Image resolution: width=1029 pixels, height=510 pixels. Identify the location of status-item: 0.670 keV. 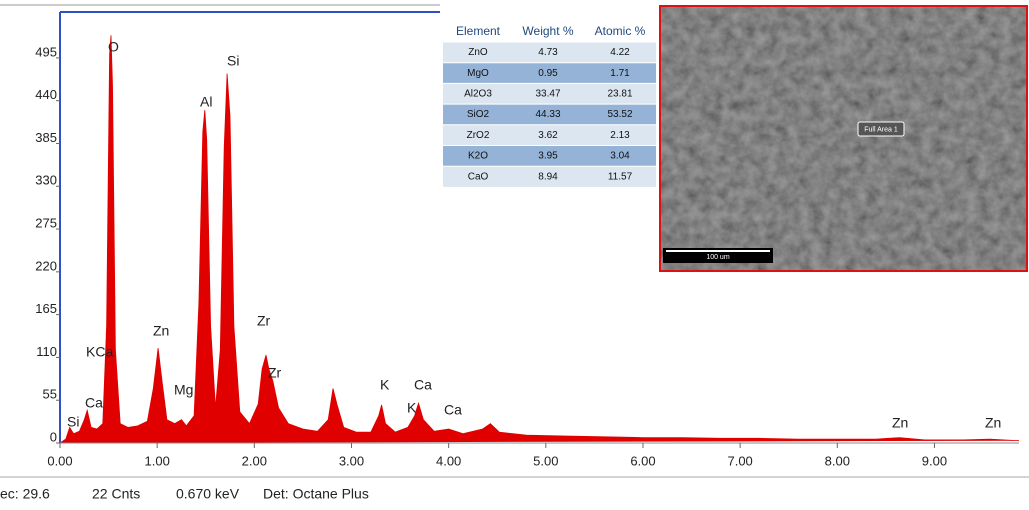
(208, 494).